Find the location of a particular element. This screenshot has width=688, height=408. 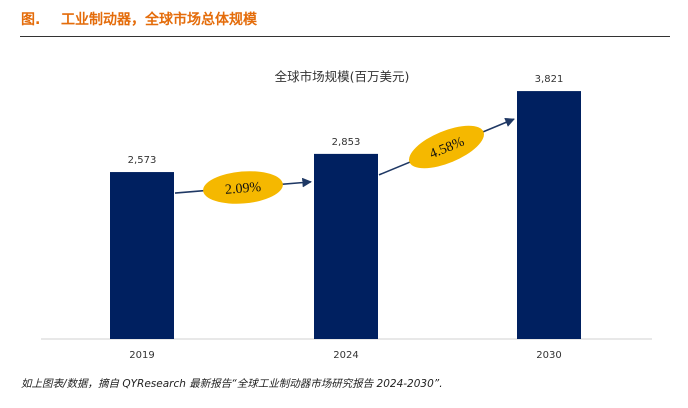

figure-header: 图. 工业制动器，全球市场总体规模 is located at coordinates (139, 19).